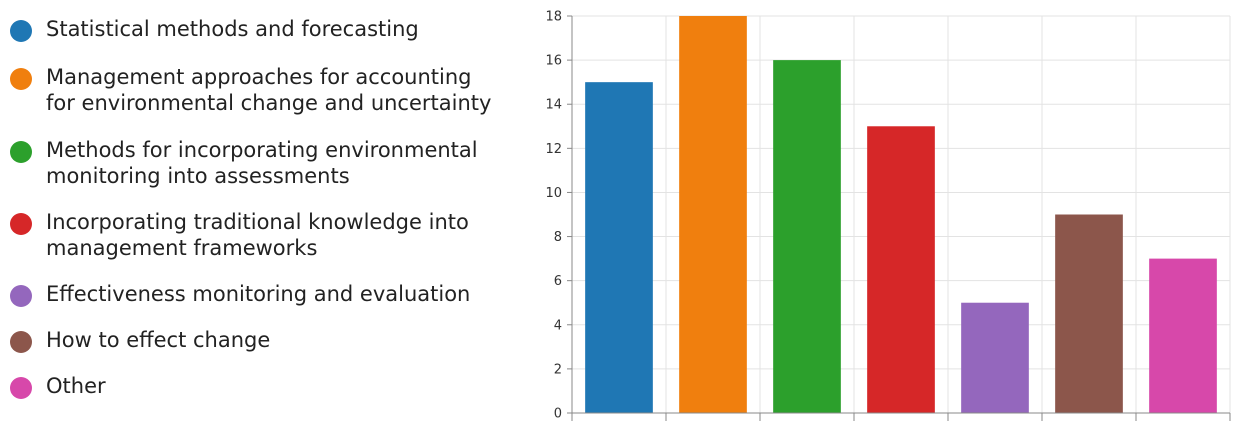 The image size is (1233, 424). What do you see at coordinates (553, 105) in the screenshot?
I see `y-tick-label: 14` at bounding box center [553, 105].